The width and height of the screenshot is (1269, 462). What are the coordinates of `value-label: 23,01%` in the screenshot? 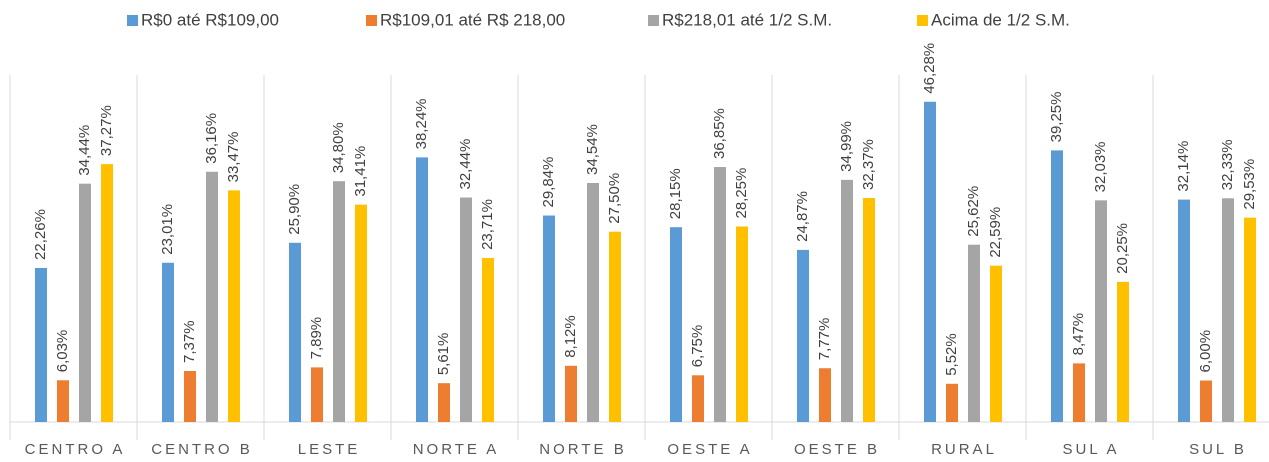 It's located at (167, 229).